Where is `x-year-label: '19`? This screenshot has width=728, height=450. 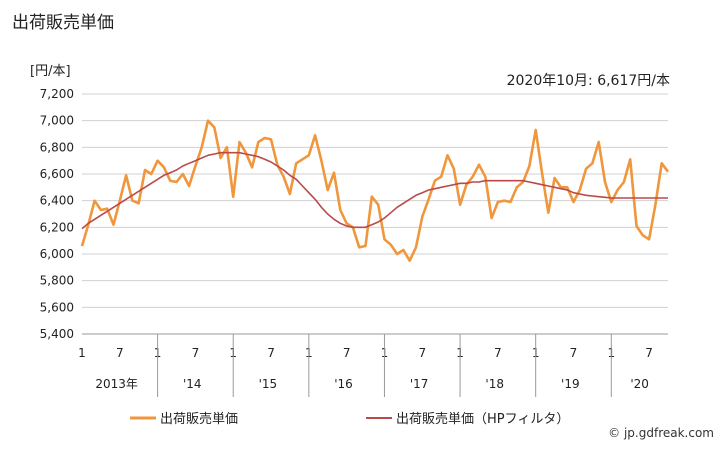 x-year-label: '19 is located at coordinates (570, 384).